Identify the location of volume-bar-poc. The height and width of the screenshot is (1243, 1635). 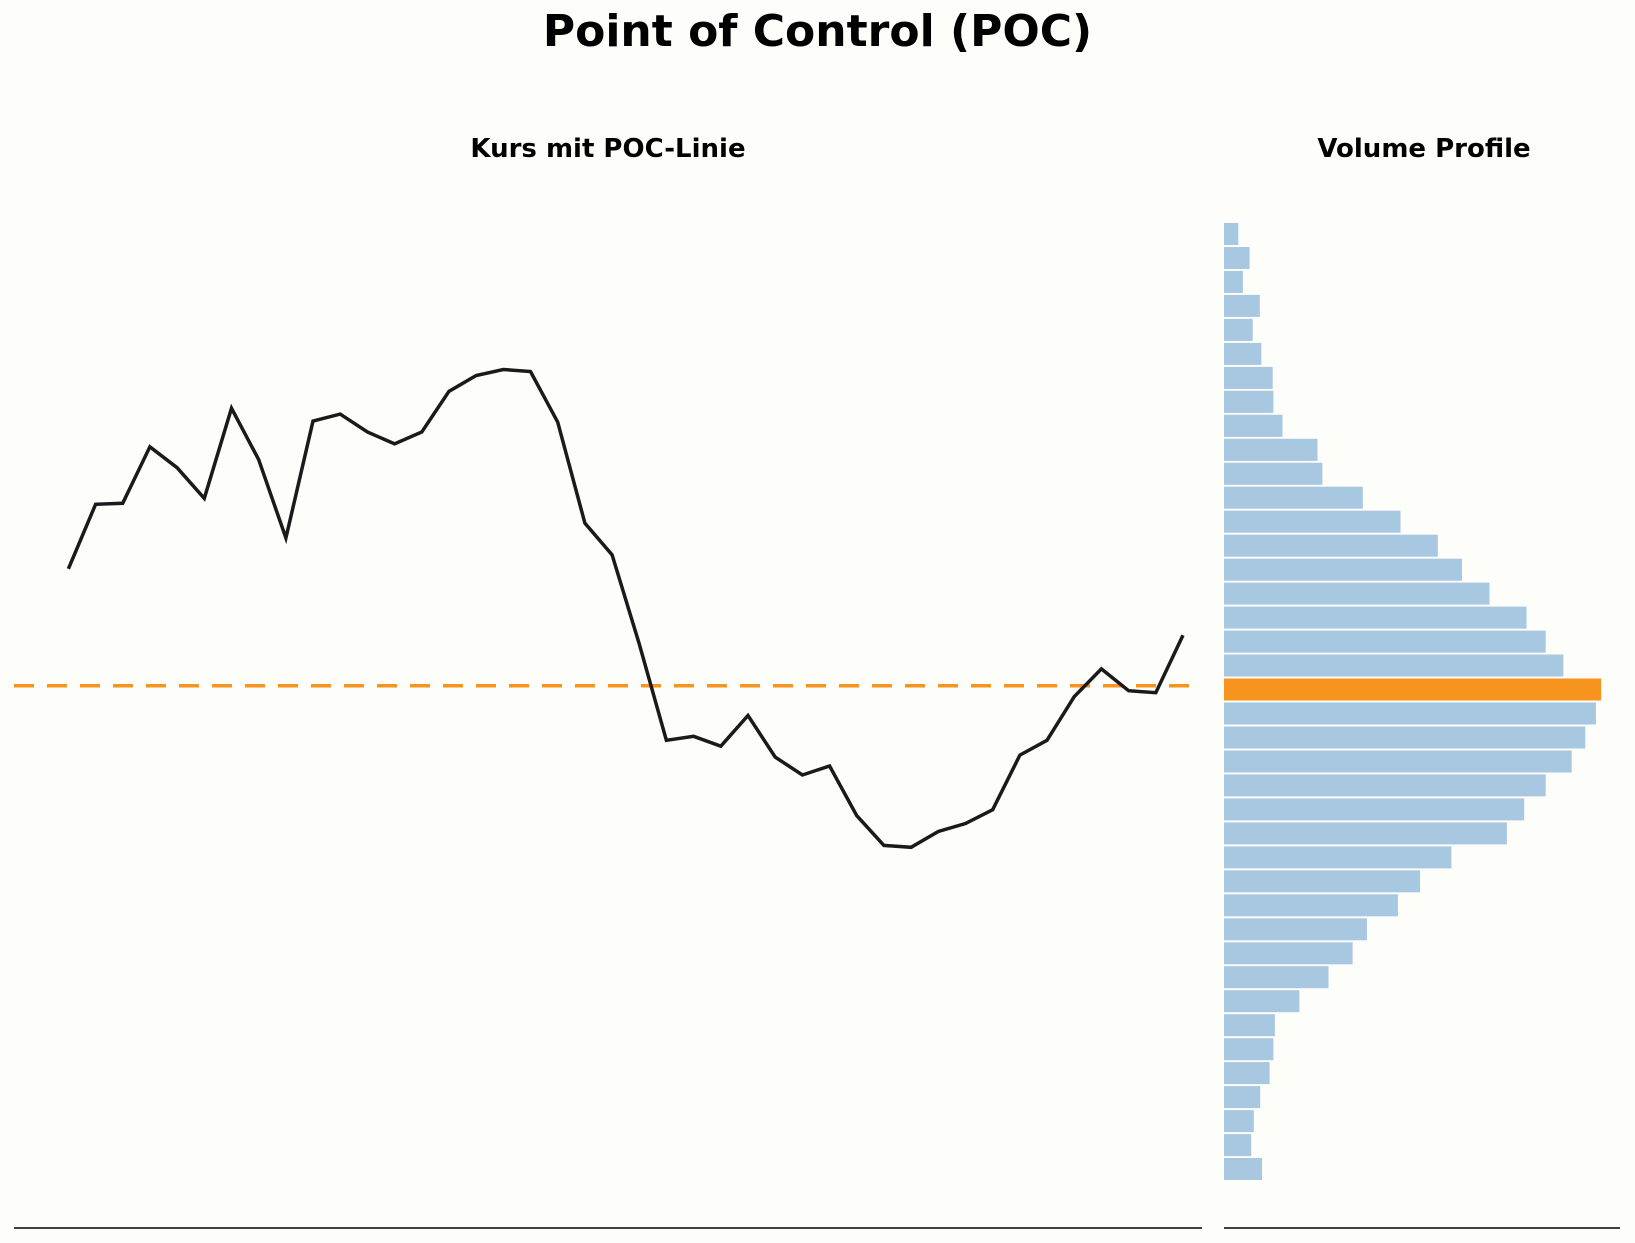
(1413, 689).